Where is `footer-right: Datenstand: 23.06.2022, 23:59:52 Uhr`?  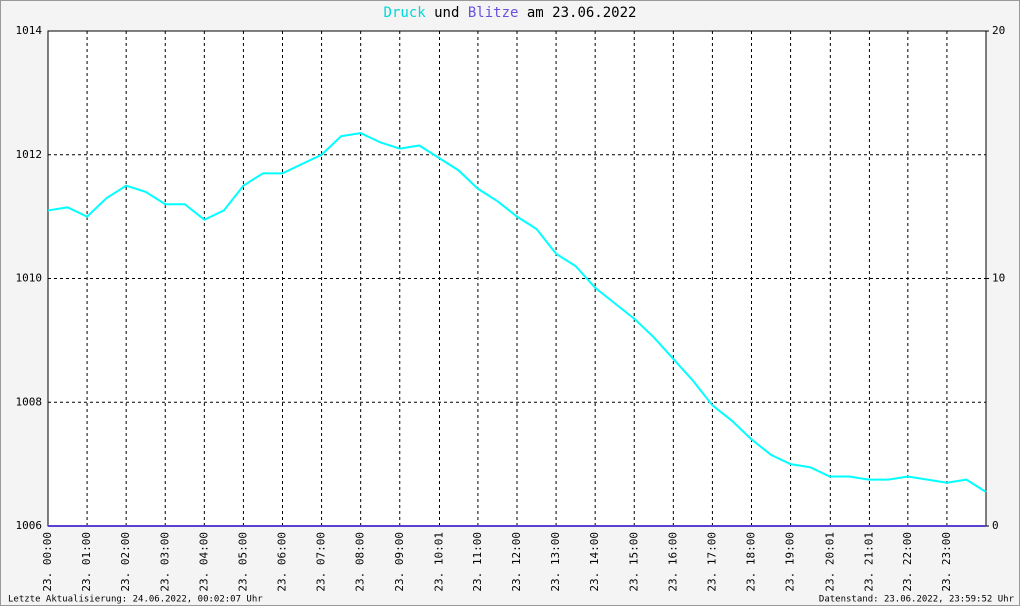 footer-right: Datenstand: 23.06.2022, 23:59:52 Uhr is located at coordinates (917, 600).